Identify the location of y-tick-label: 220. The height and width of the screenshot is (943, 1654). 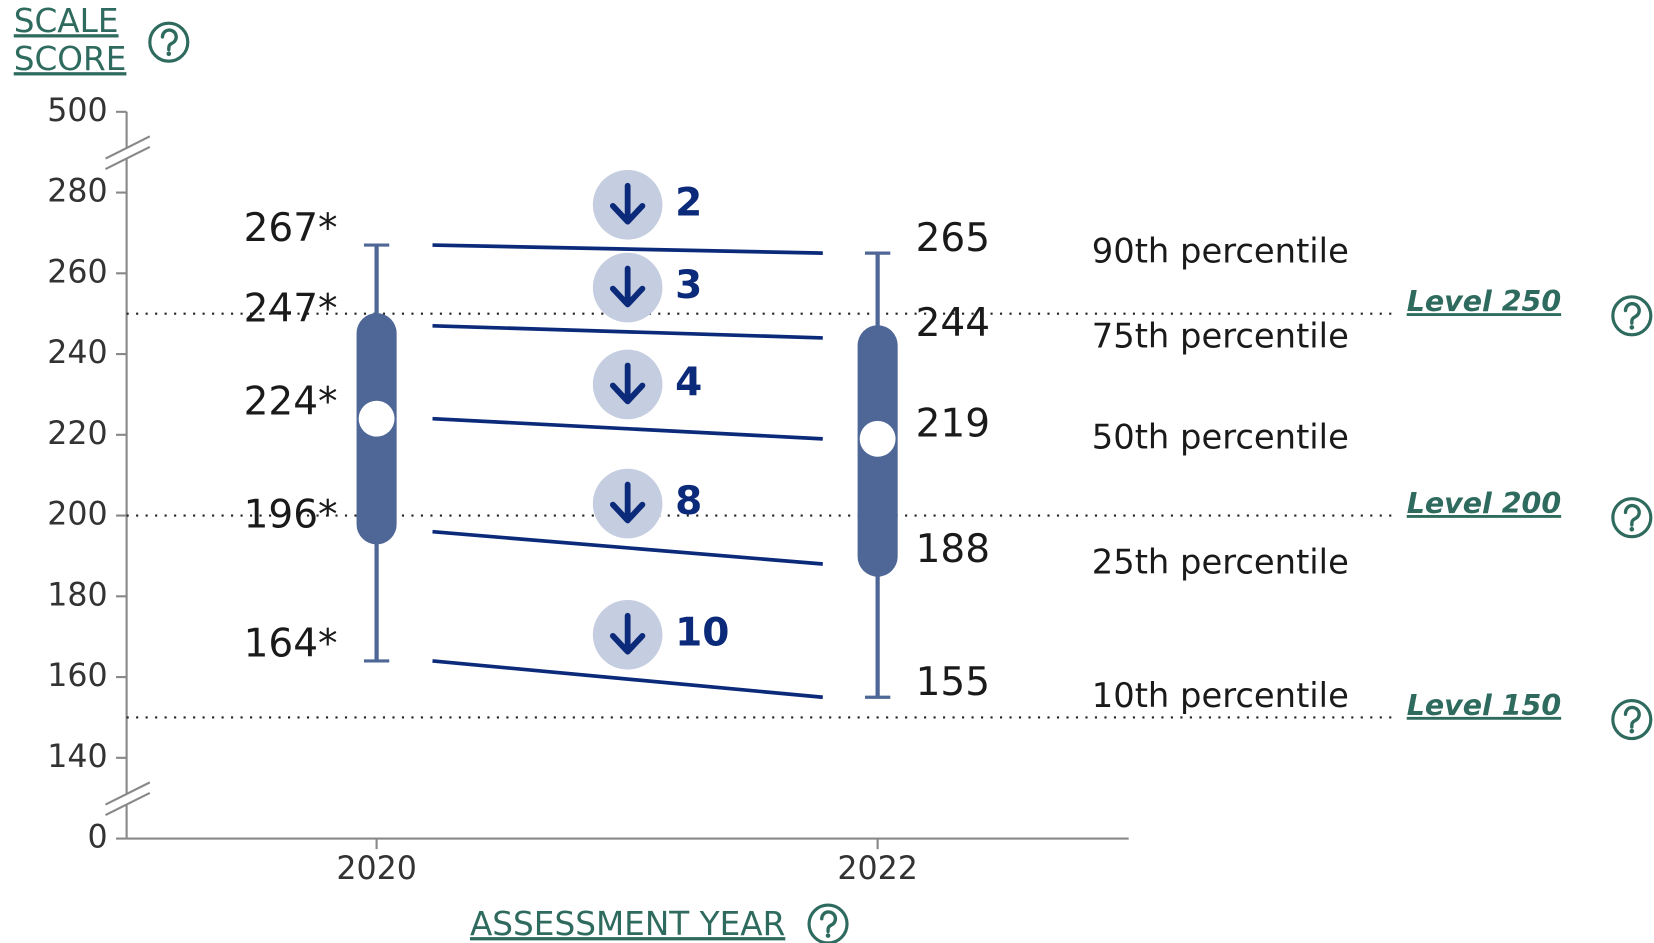
(77, 434).